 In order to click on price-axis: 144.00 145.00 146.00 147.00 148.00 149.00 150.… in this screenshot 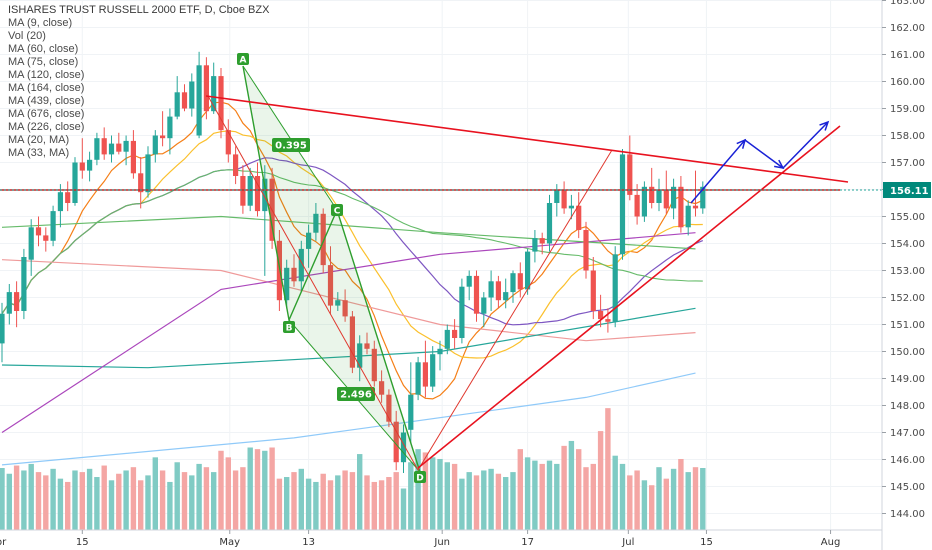, I will do `click(906, 275)`.